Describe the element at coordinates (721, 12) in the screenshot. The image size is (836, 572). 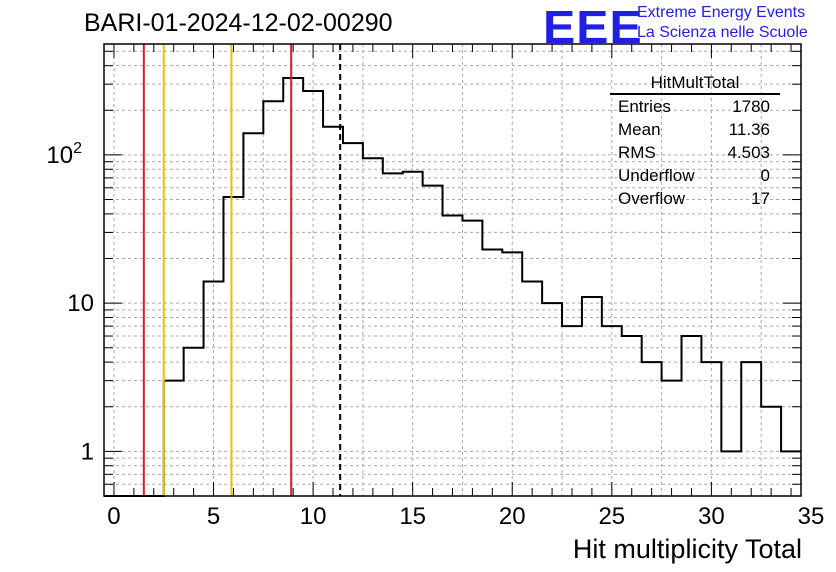
I see `logo-line-1: Extreme Energy Events` at that location.